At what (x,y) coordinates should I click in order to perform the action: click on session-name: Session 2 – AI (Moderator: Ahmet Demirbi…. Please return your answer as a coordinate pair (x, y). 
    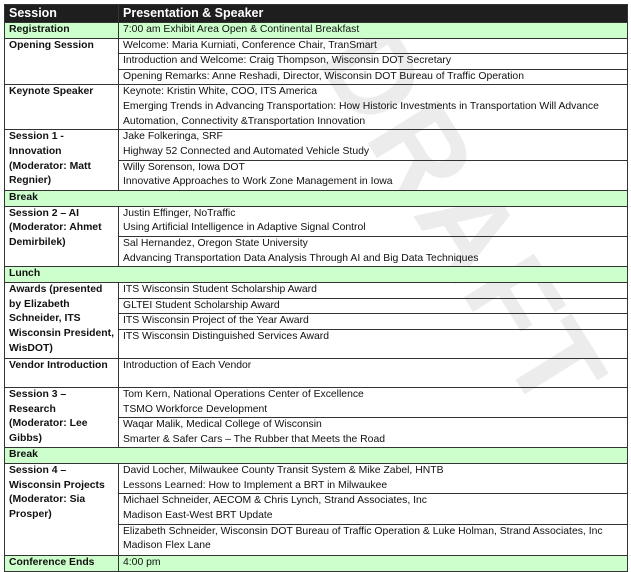
    Looking at the image, I should click on (61, 236).